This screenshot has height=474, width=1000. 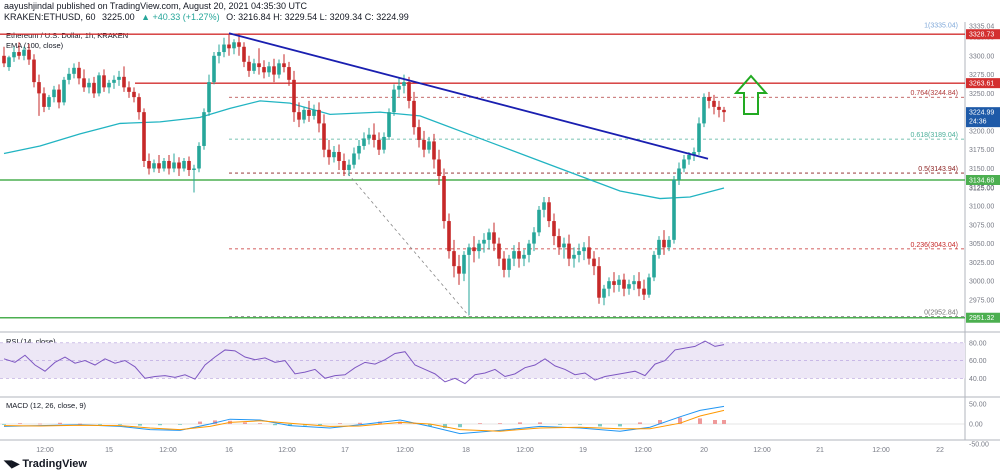 What do you see at coordinates (981, 26) in the screenshot?
I see `y-tick-label: 3335.04` at bounding box center [981, 26].